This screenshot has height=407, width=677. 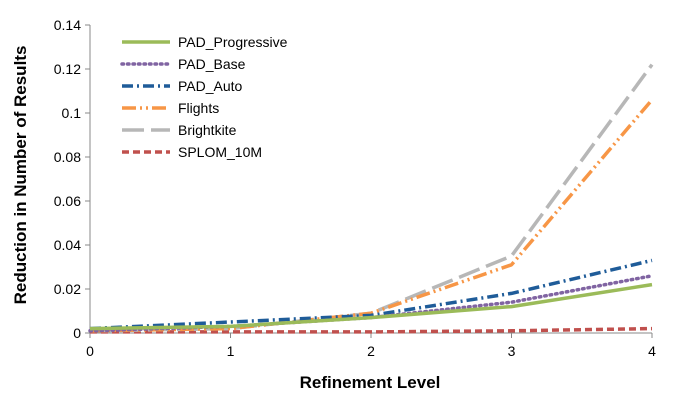 What do you see at coordinates (370, 382) in the screenshot?
I see `x-axis-title: Refinement Level` at bounding box center [370, 382].